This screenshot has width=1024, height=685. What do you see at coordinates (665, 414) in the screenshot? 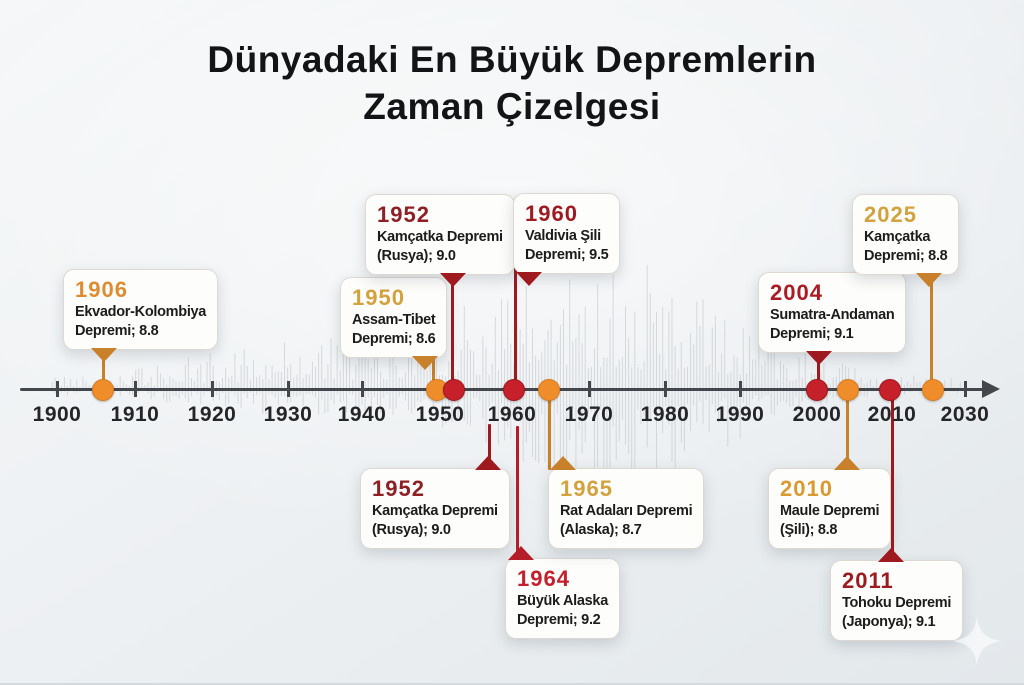
I see `axis-year-label: 1980` at bounding box center [665, 414].